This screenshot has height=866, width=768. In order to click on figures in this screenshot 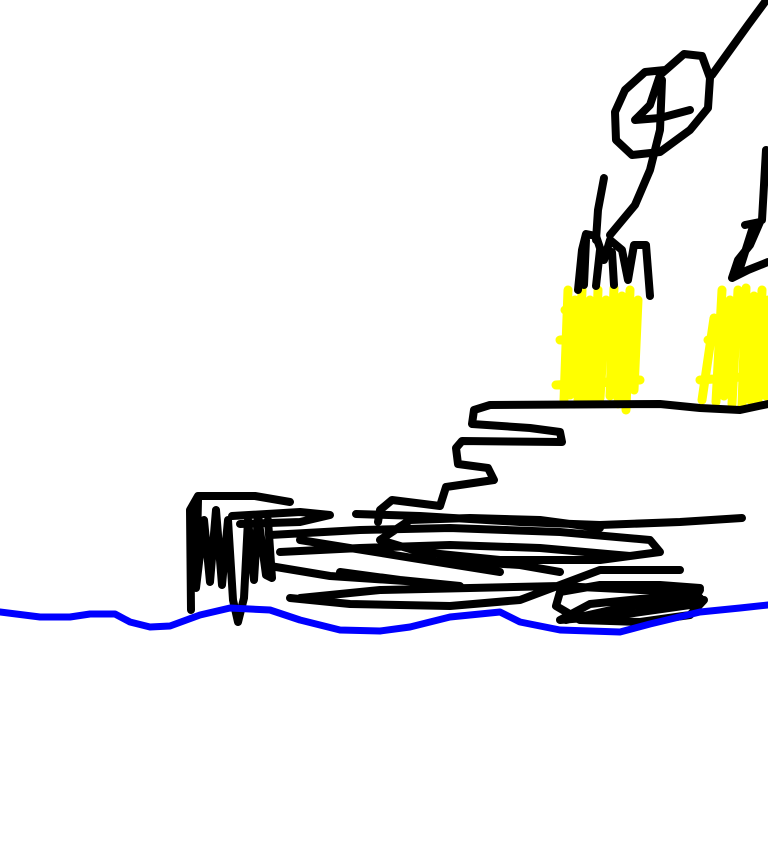, I will do `click(671, 150)`.